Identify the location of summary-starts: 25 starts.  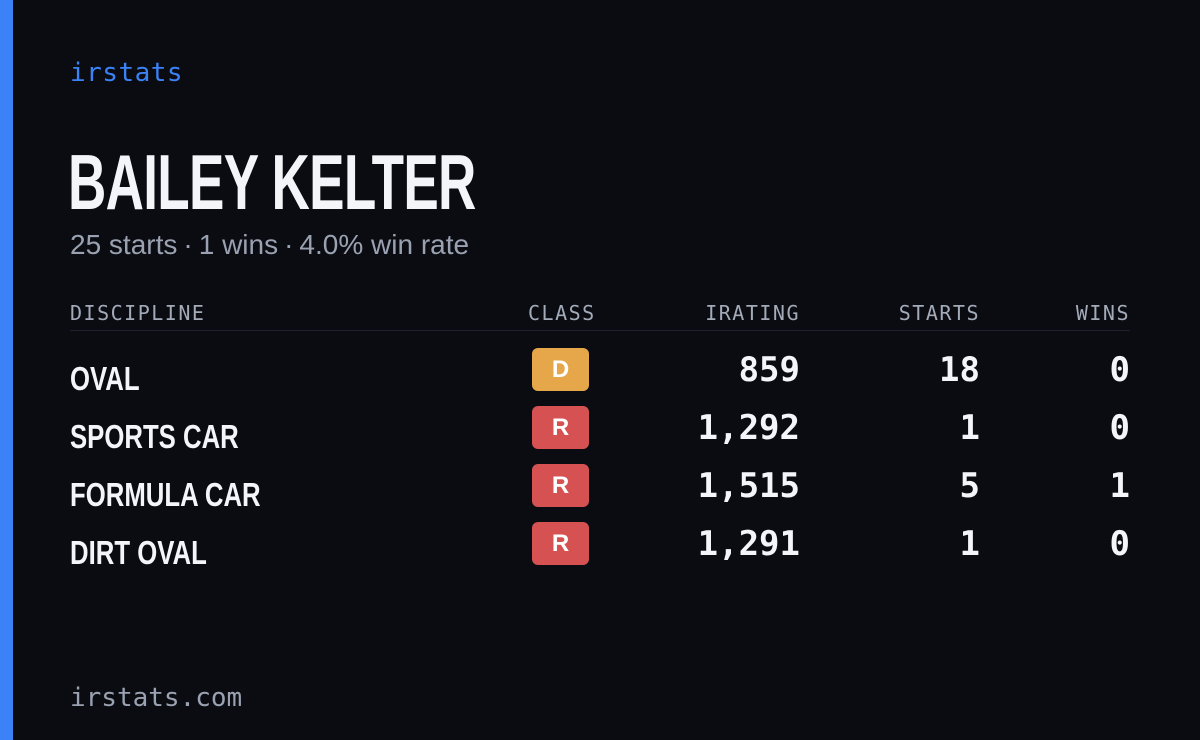
(124, 244).